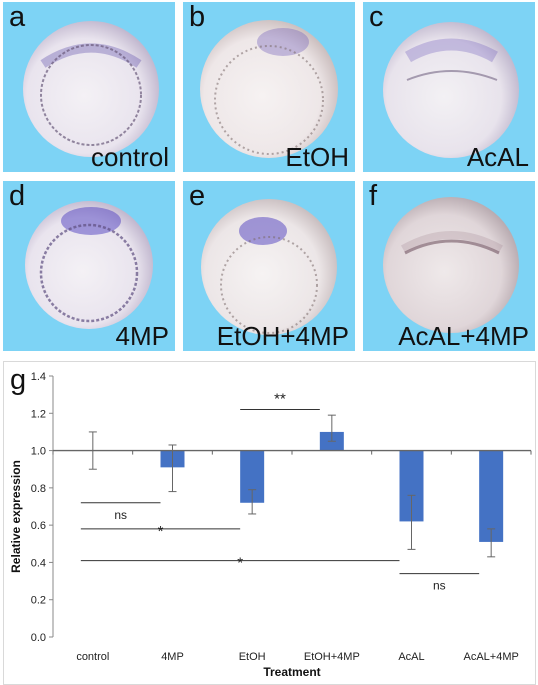 Image resolution: width=538 pixels, height=685 pixels. What do you see at coordinates (16, 516) in the screenshot?
I see `y-axis-title: Relative expression` at bounding box center [16, 516].